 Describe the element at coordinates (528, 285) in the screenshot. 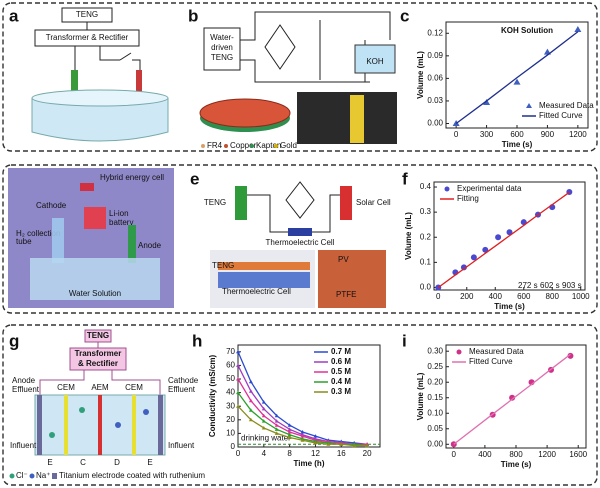

I see `annotation: 272 s` at that location.